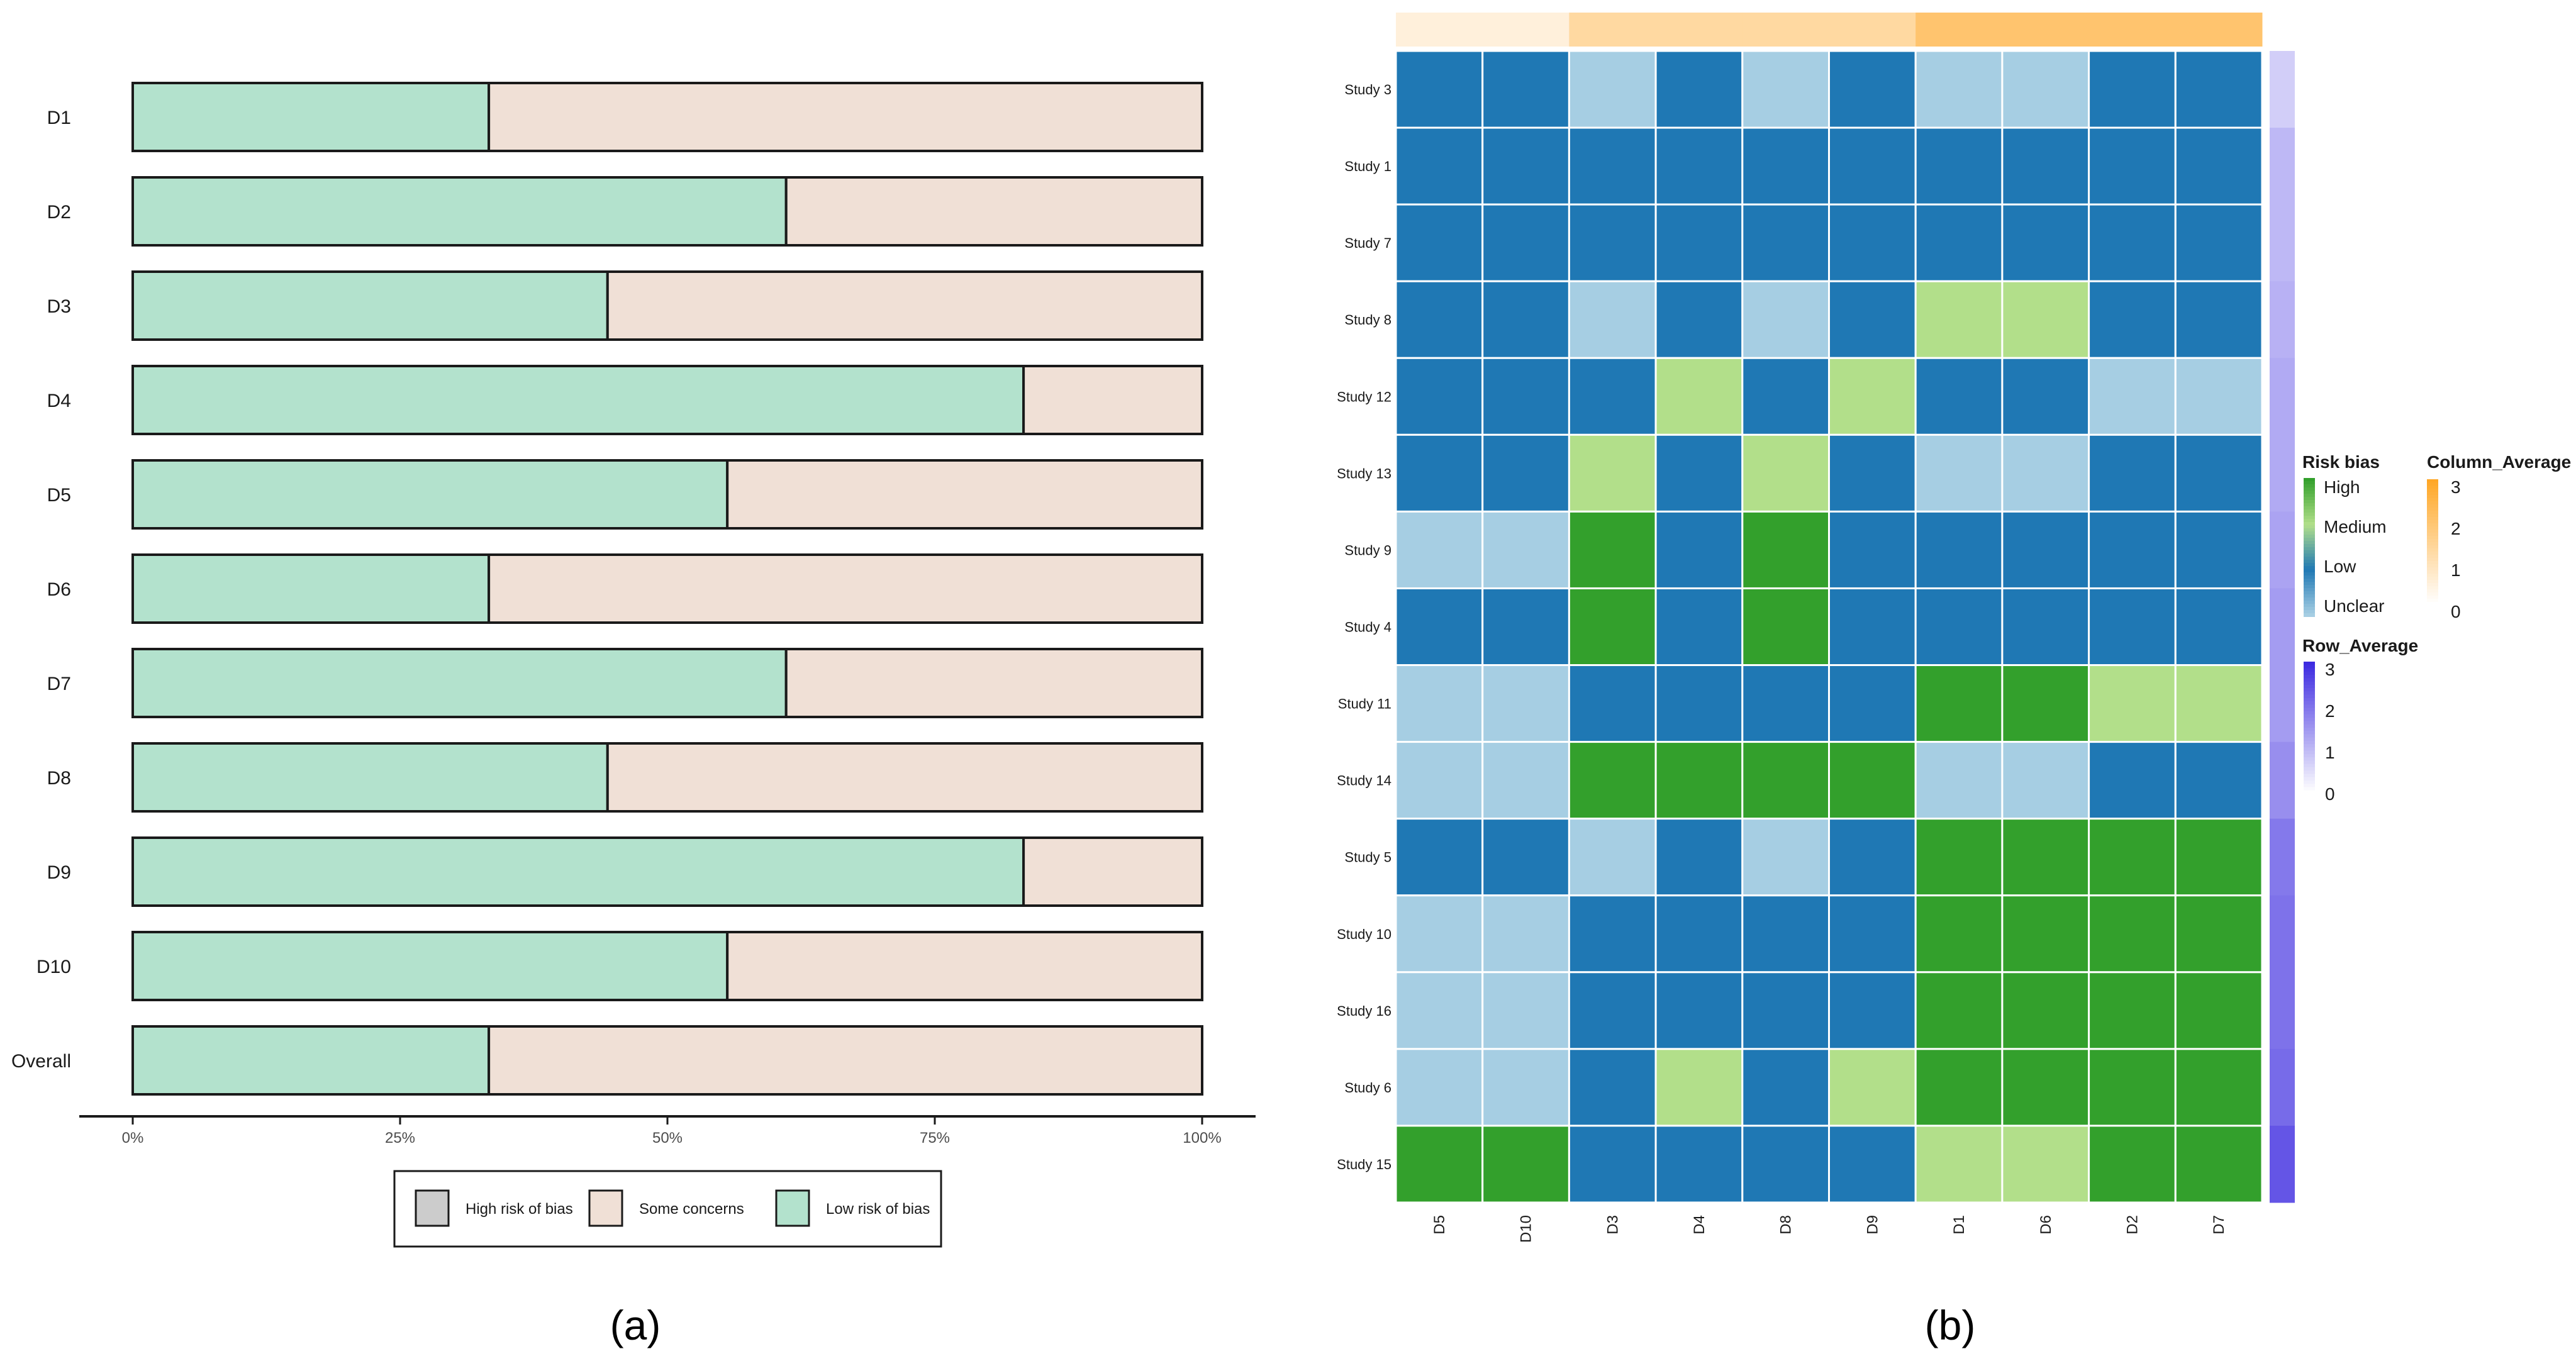 The width and height of the screenshot is (2576, 1361). I want to click on row-label: Study 1, so click(1367, 166).